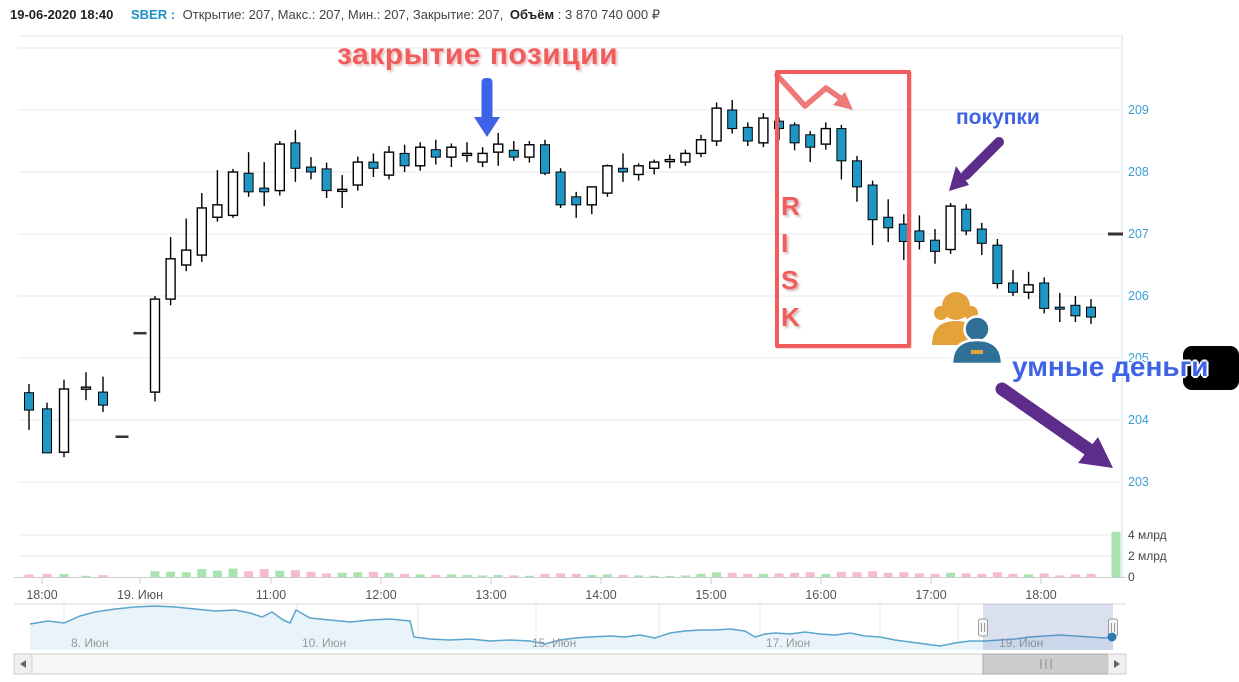 This screenshot has height=682, width=1239. I want to click on scrollbar-track, so click(570, 664).